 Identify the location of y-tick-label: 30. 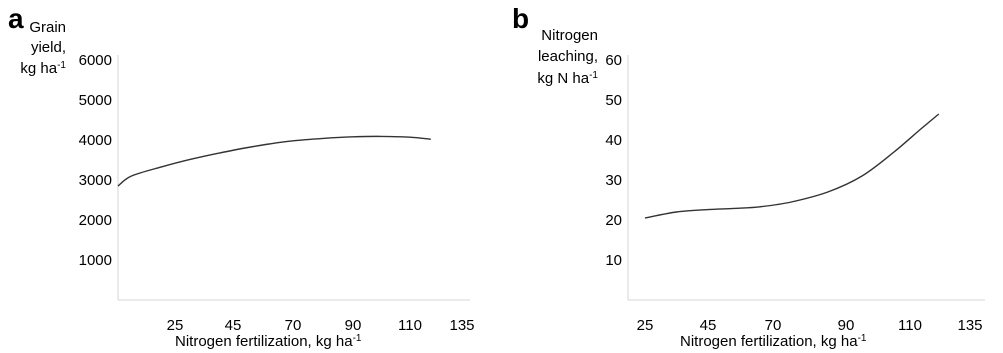
(613, 180).